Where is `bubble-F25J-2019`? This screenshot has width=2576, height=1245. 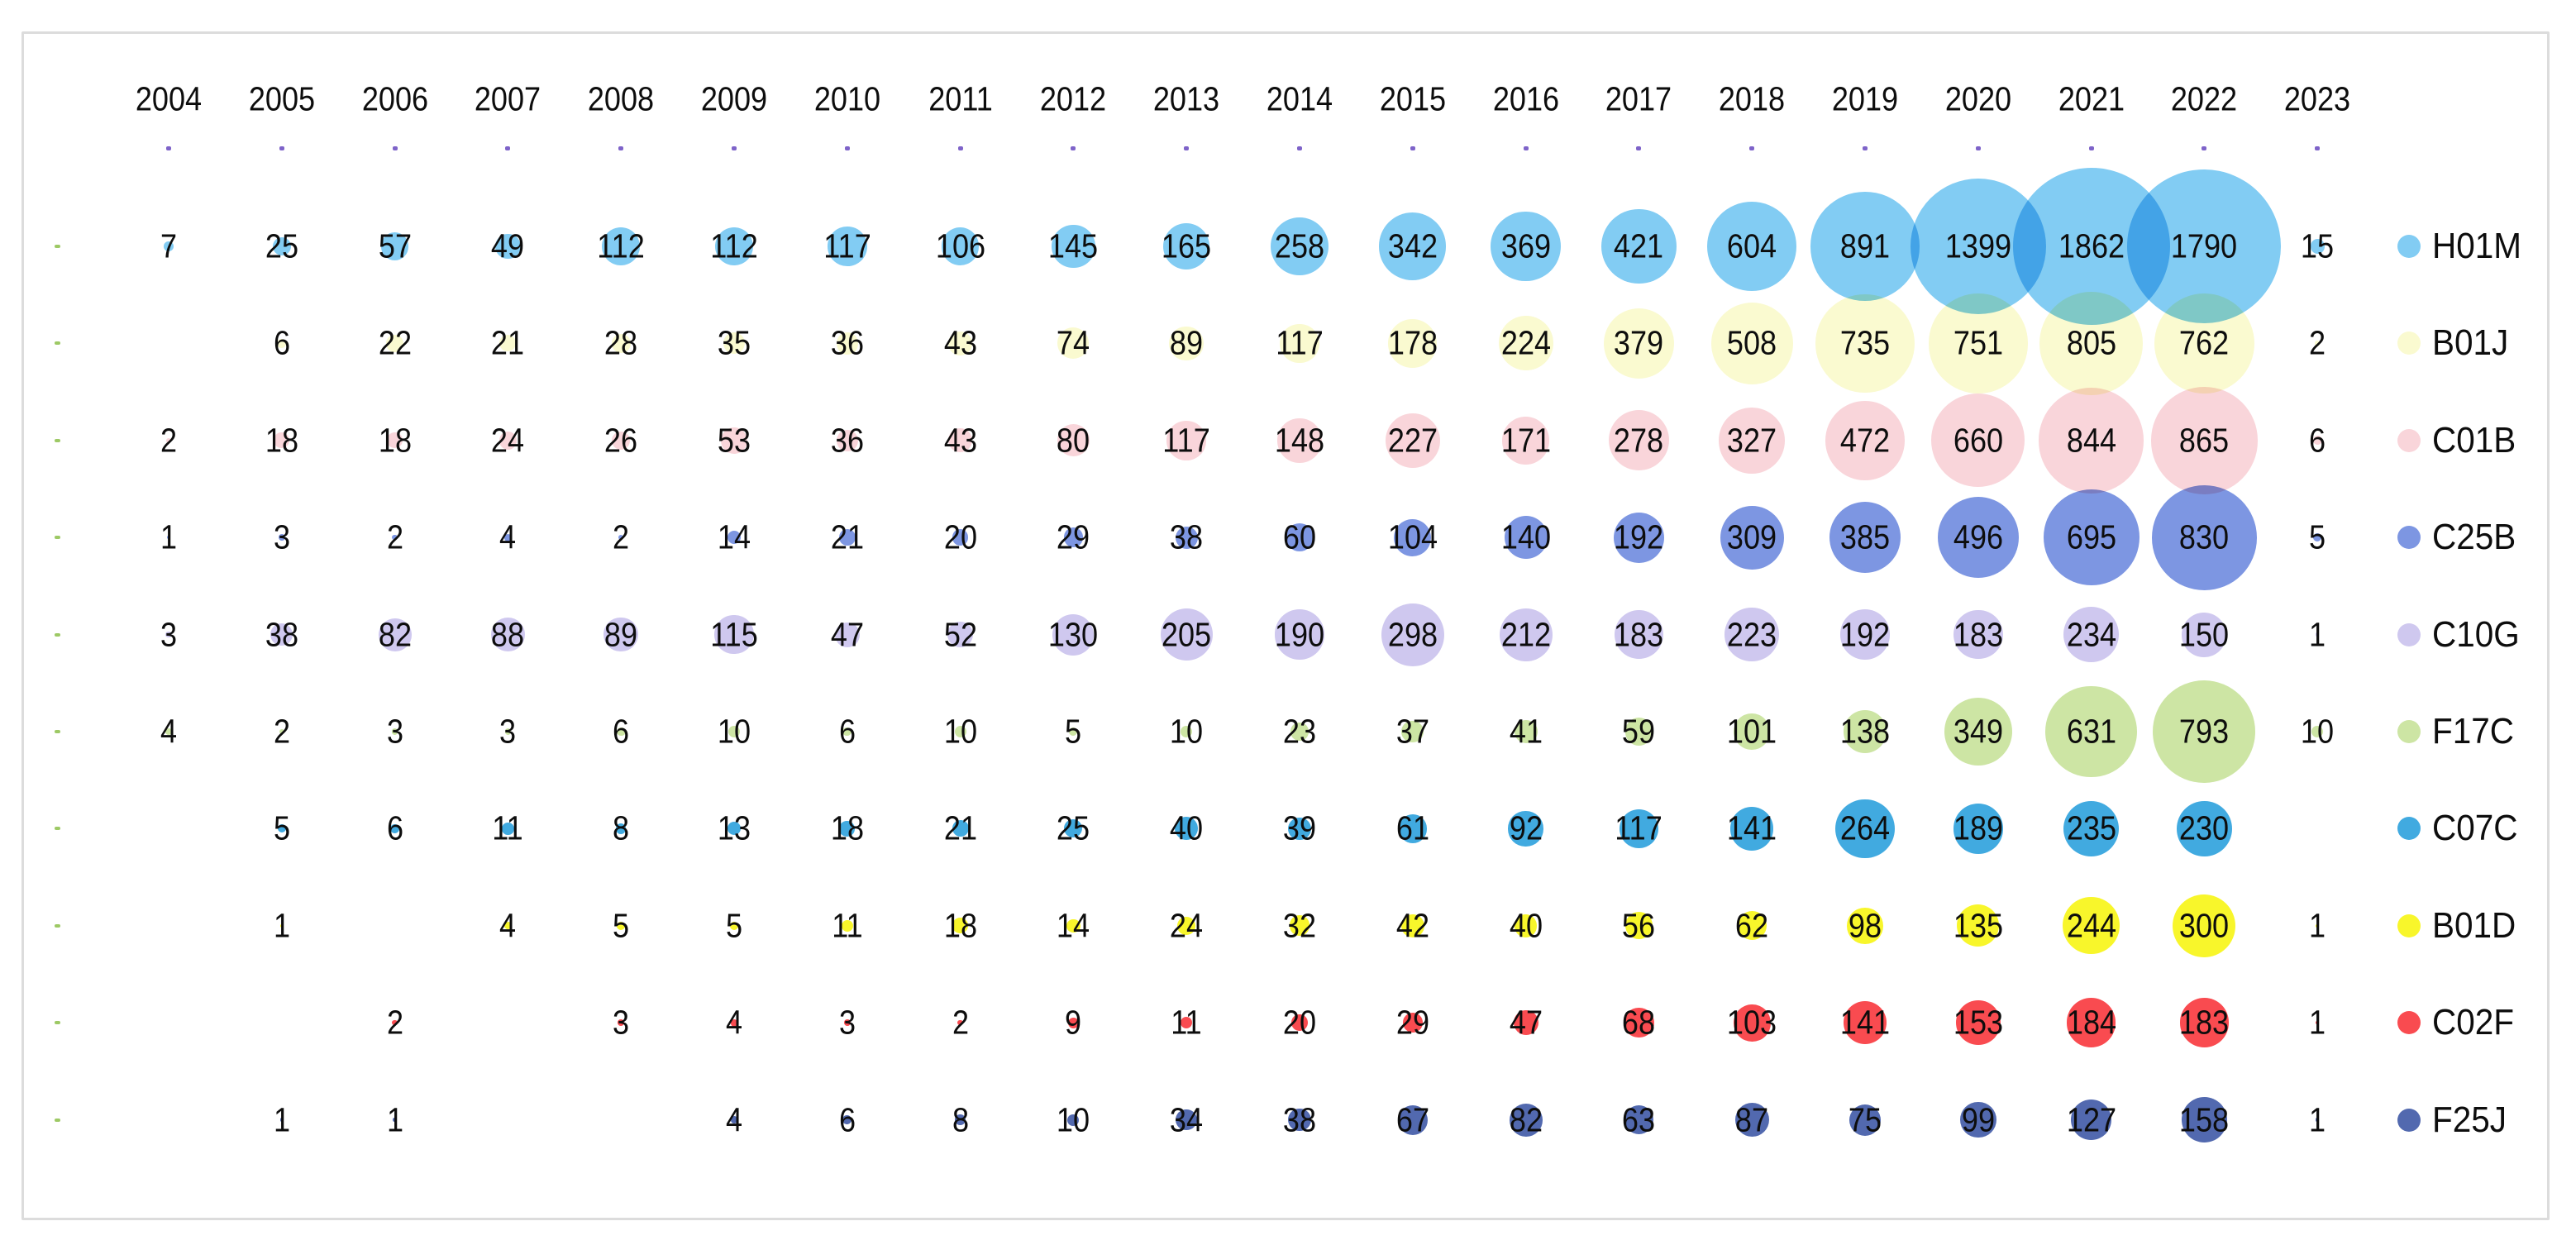 bubble-F25J-2019 is located at coordinates (1865, 1120).